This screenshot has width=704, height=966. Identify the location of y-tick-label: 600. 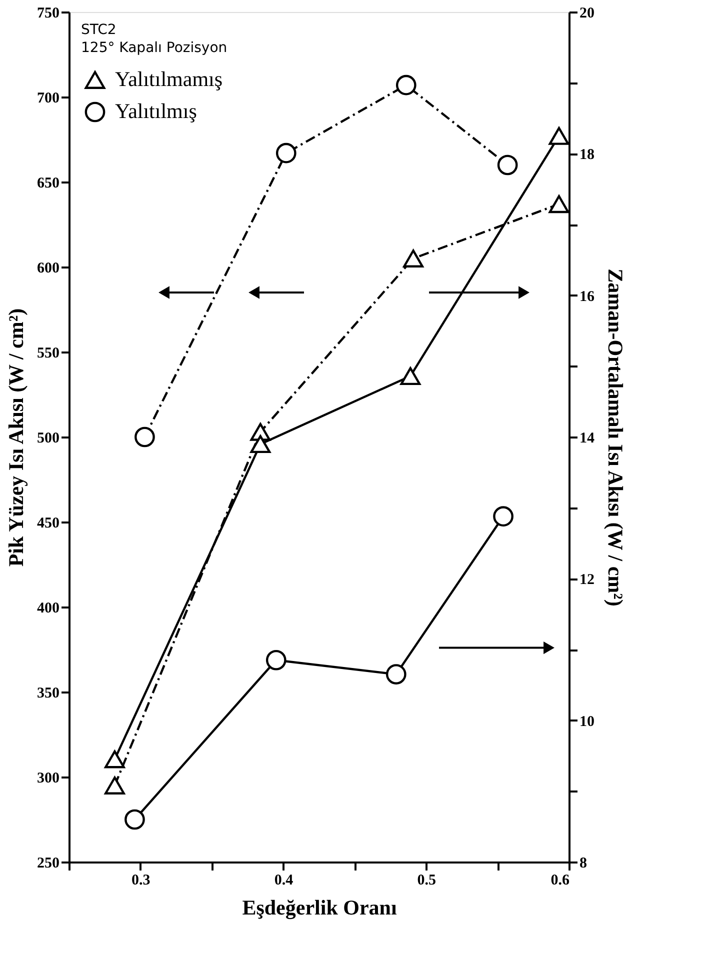
(48, 268).